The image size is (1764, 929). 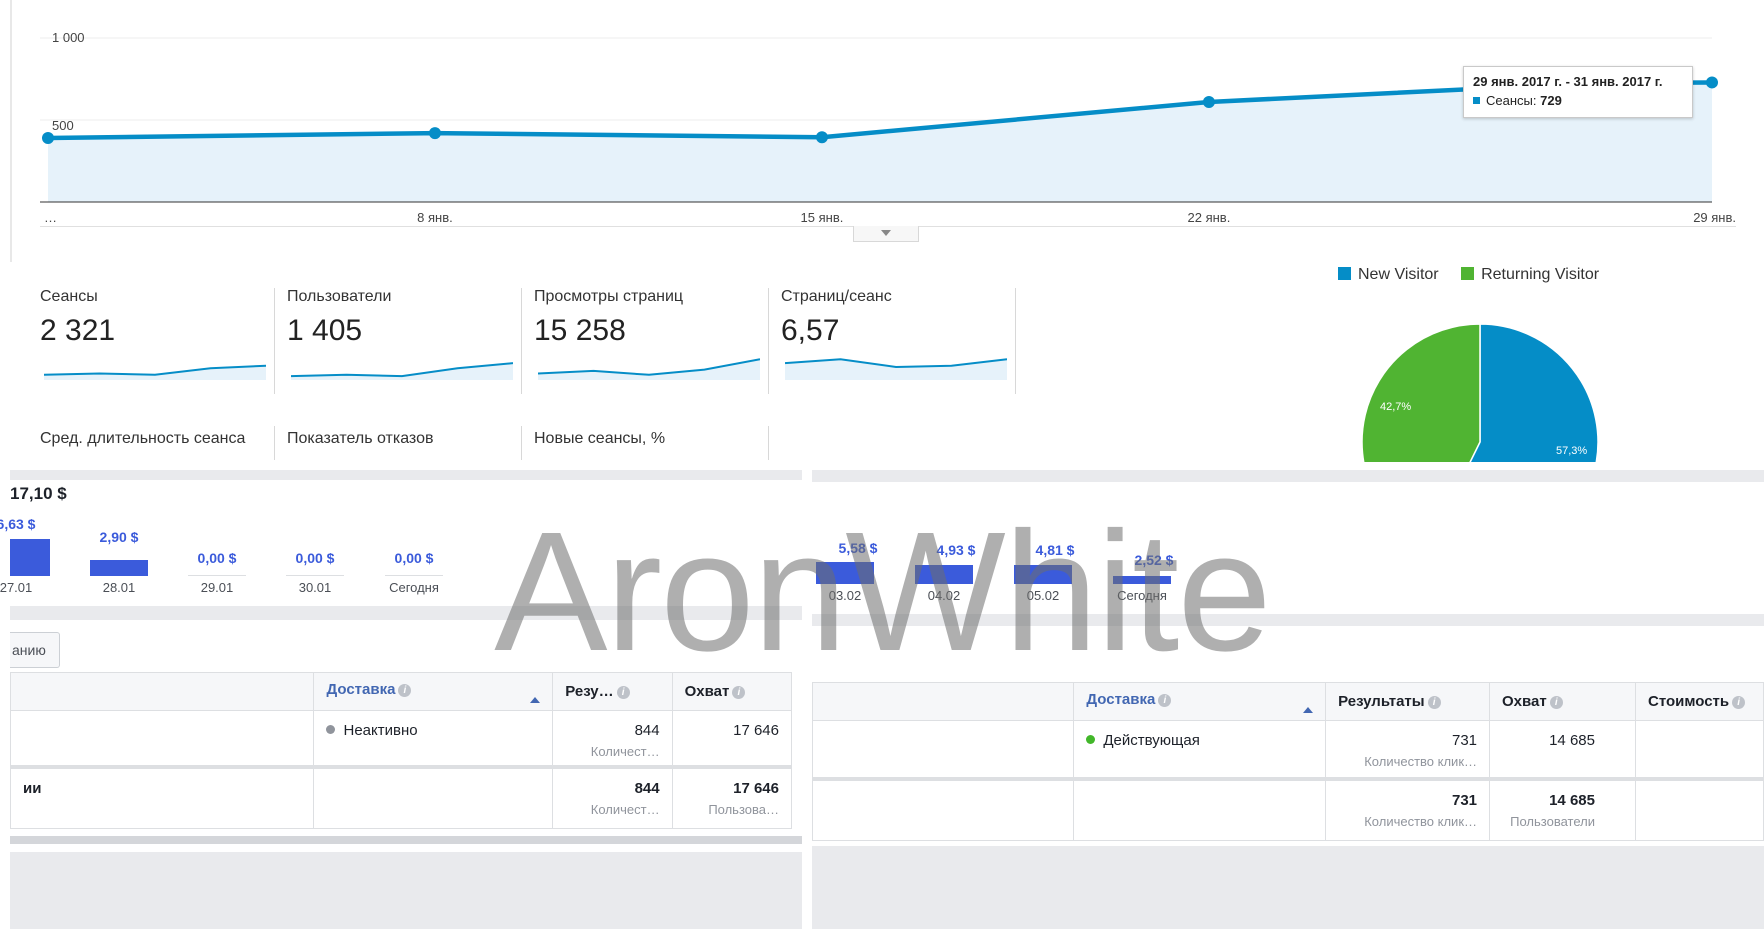 What do you see at coordinates (164, 342) in the screenshot?
I see `metric-sessions: Сеансы 2 321` at bounding box center [164, 342].